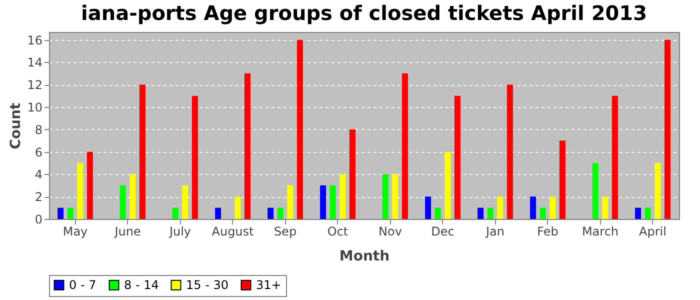 The height and width of the screenshot is (300, 700). Describe the element at coordinates (16, 126) in the screenshot. I see `y-axis-title: Count` at that location.